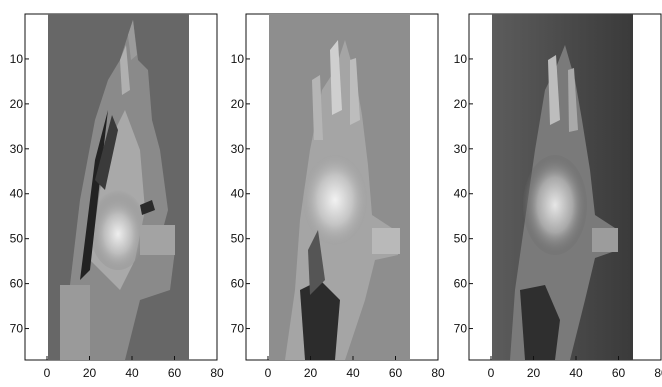 The image size is (662, 387). I want to click on panel-2-y-axis: 10 20 30 40 50 60 70, so click(240, 194).